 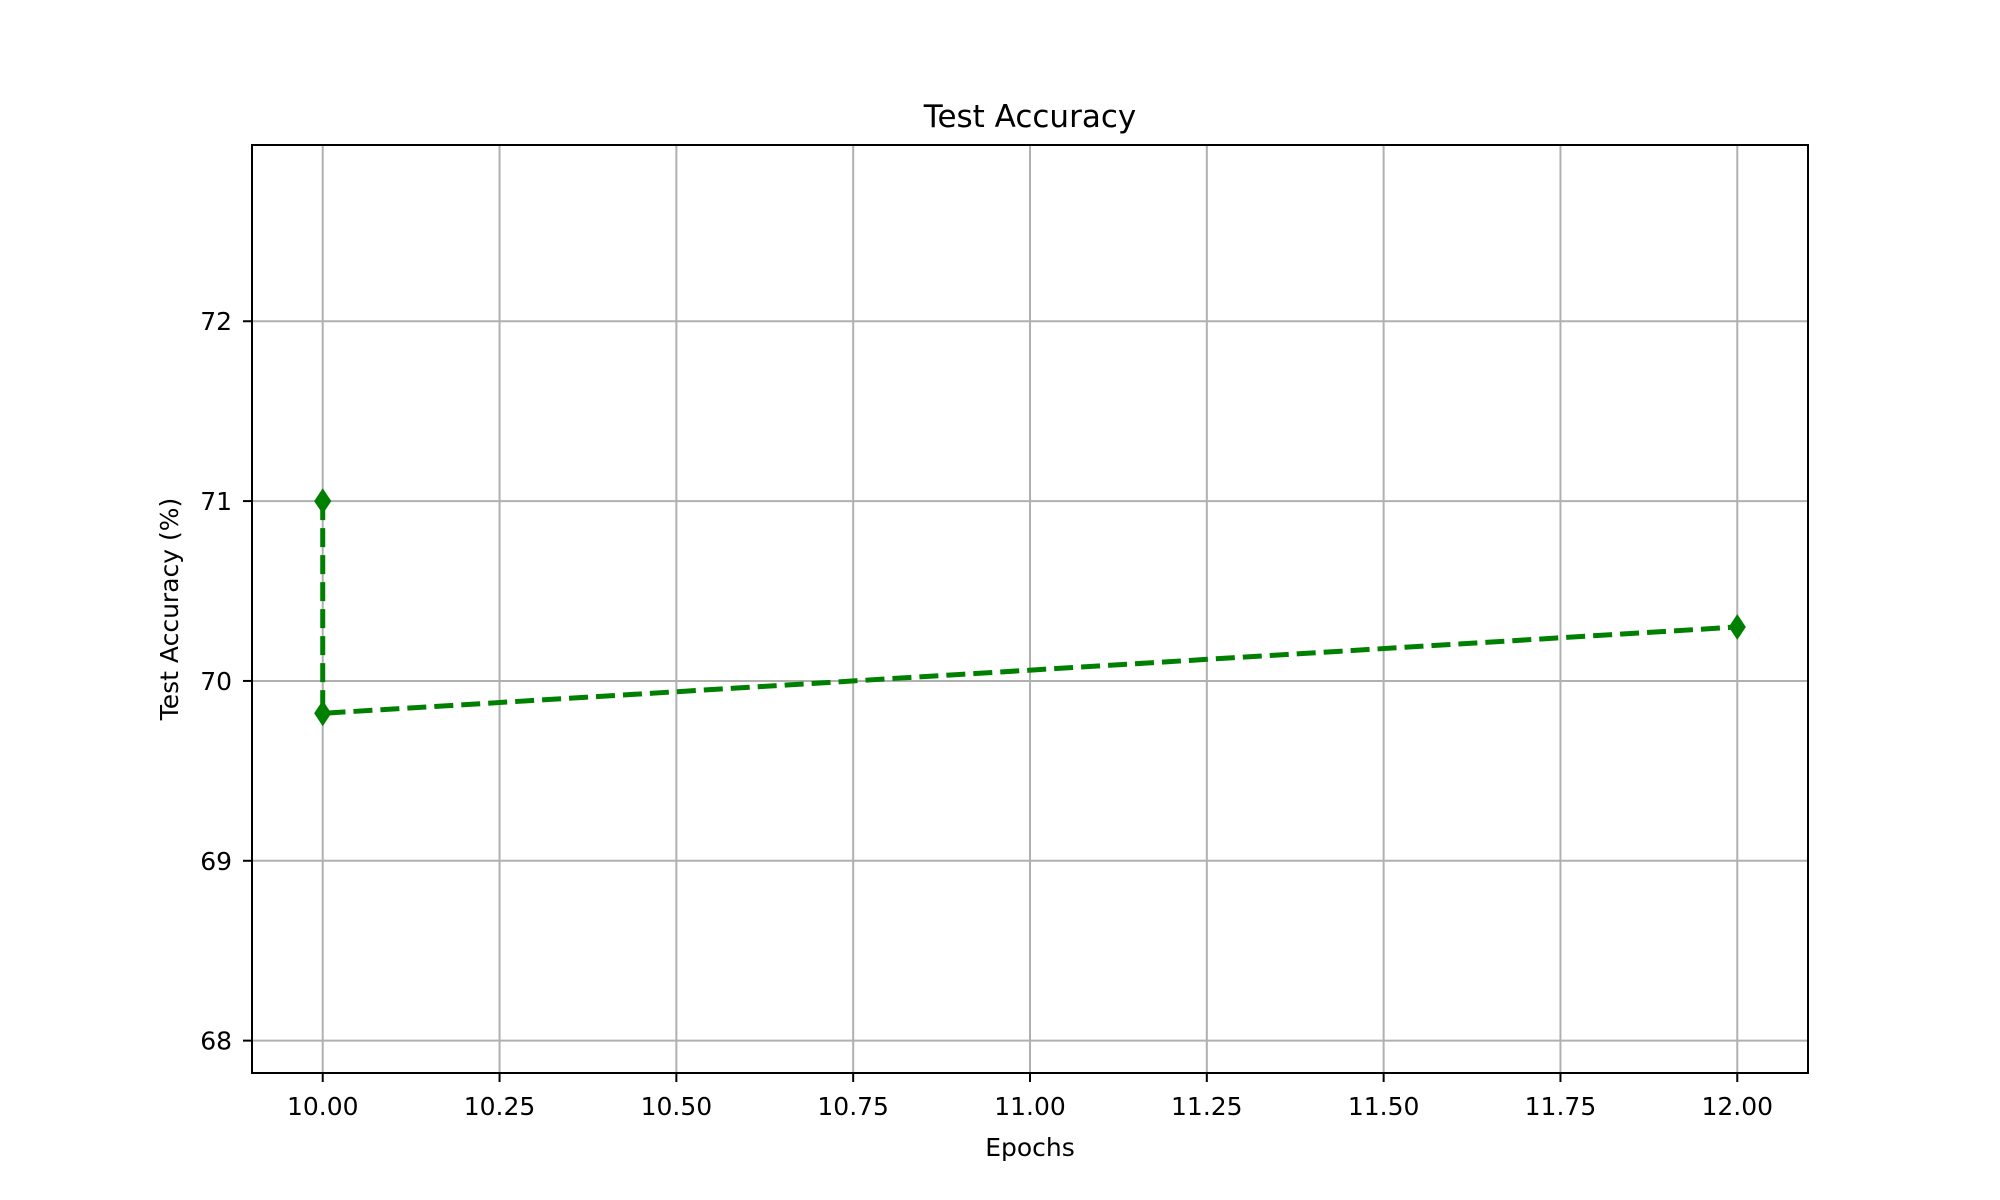 I want to click on series-line, so click(x=1029, y=608).